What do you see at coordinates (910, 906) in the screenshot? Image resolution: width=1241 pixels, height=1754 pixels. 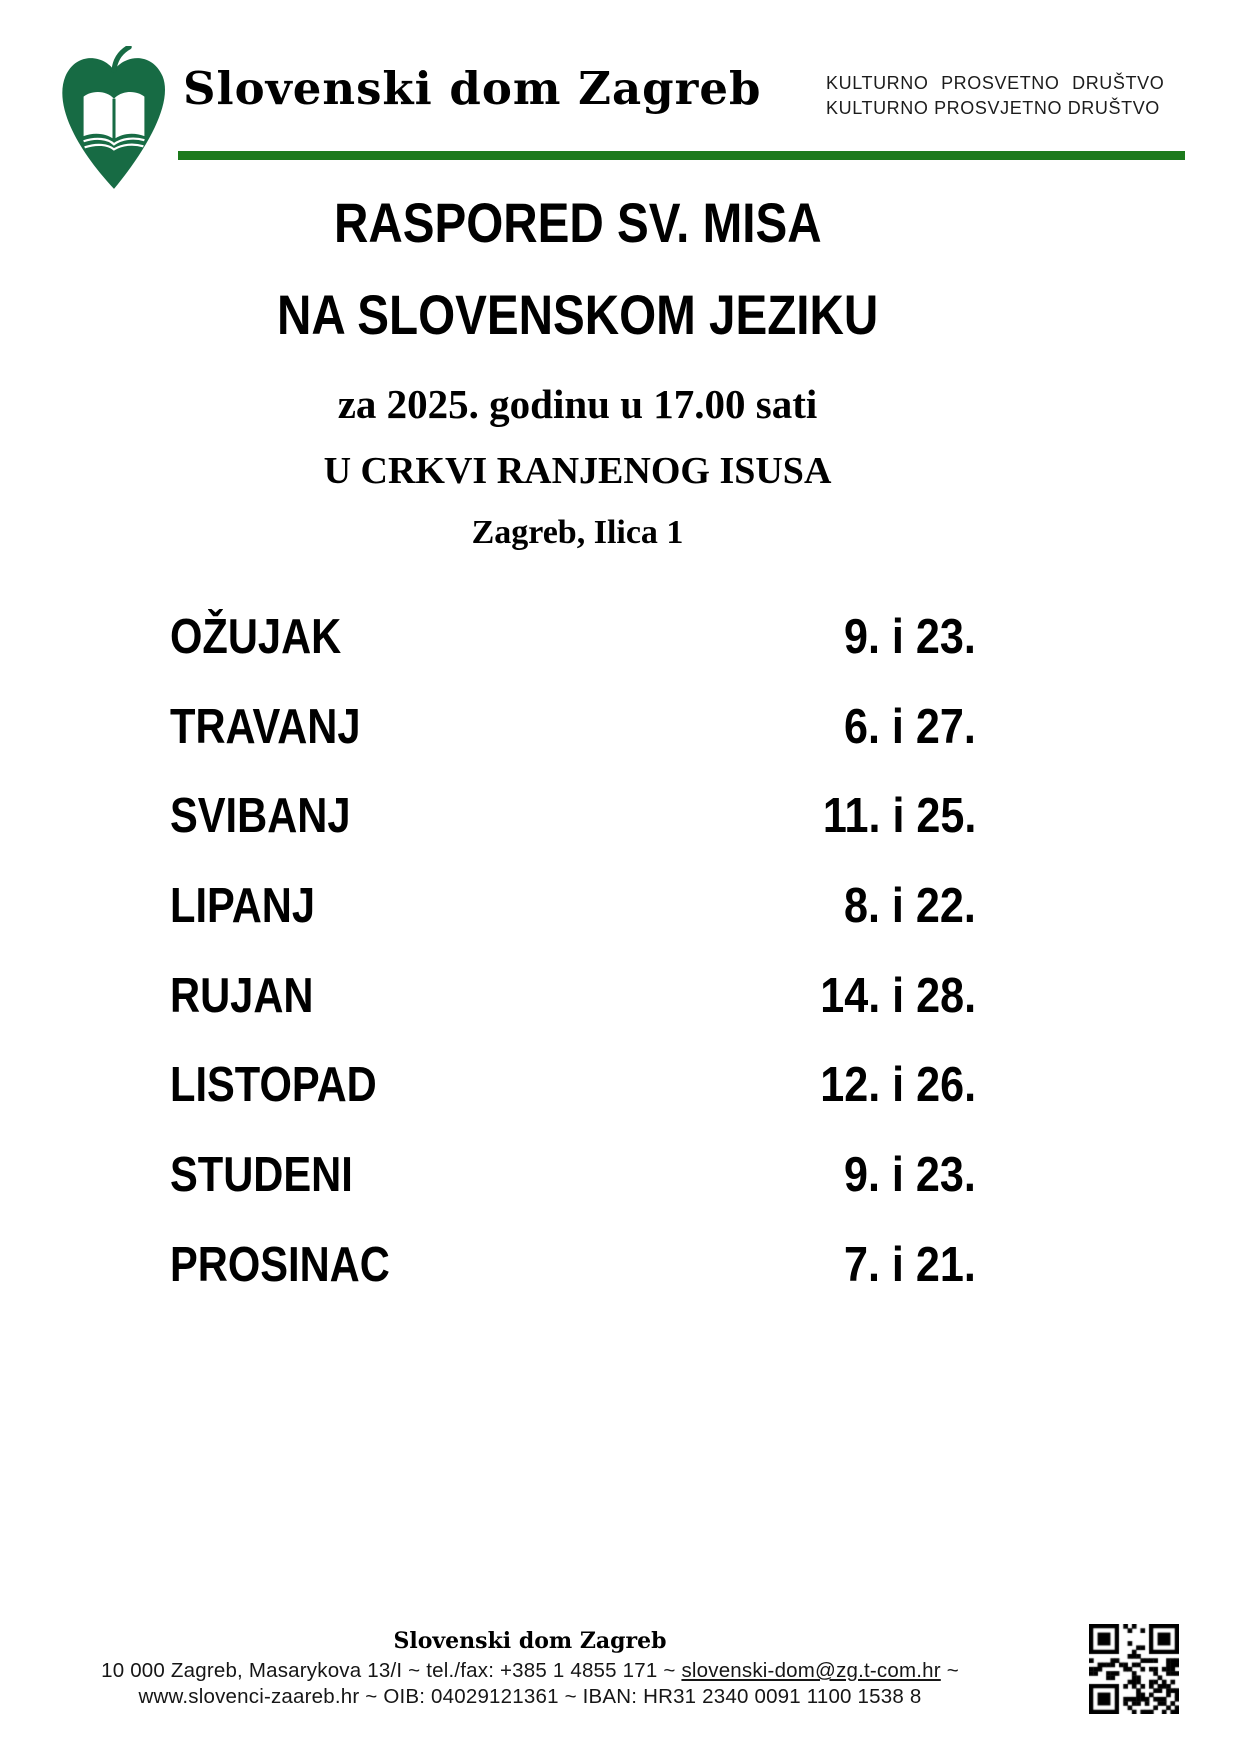 I see `schedule-dates-value: 8. i 22.` at bounding box center [910, 906].